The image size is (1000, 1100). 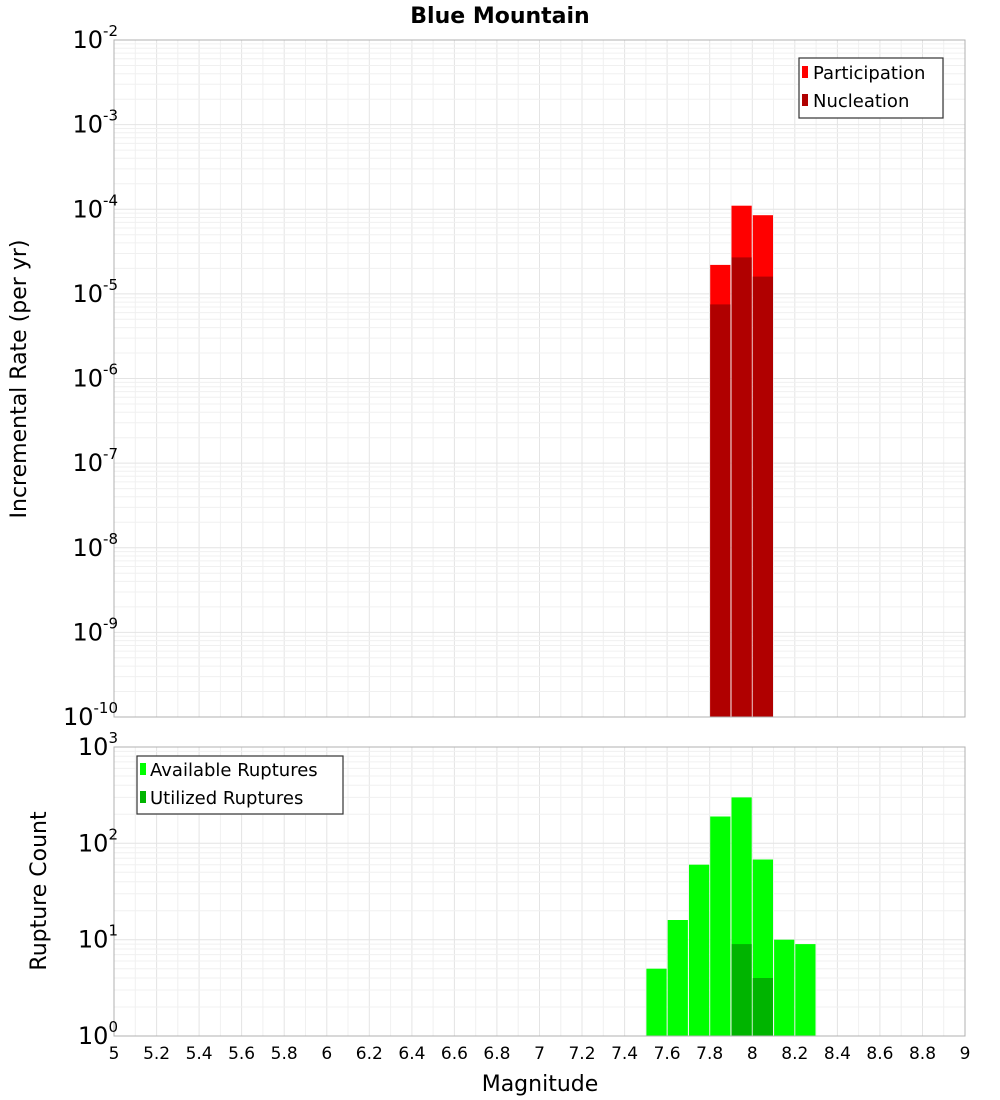 What do you see at coordinates (624, 1054) in the screenshot?
I see `x-tick-label: 7.4` at bounding box center [624, 1054].